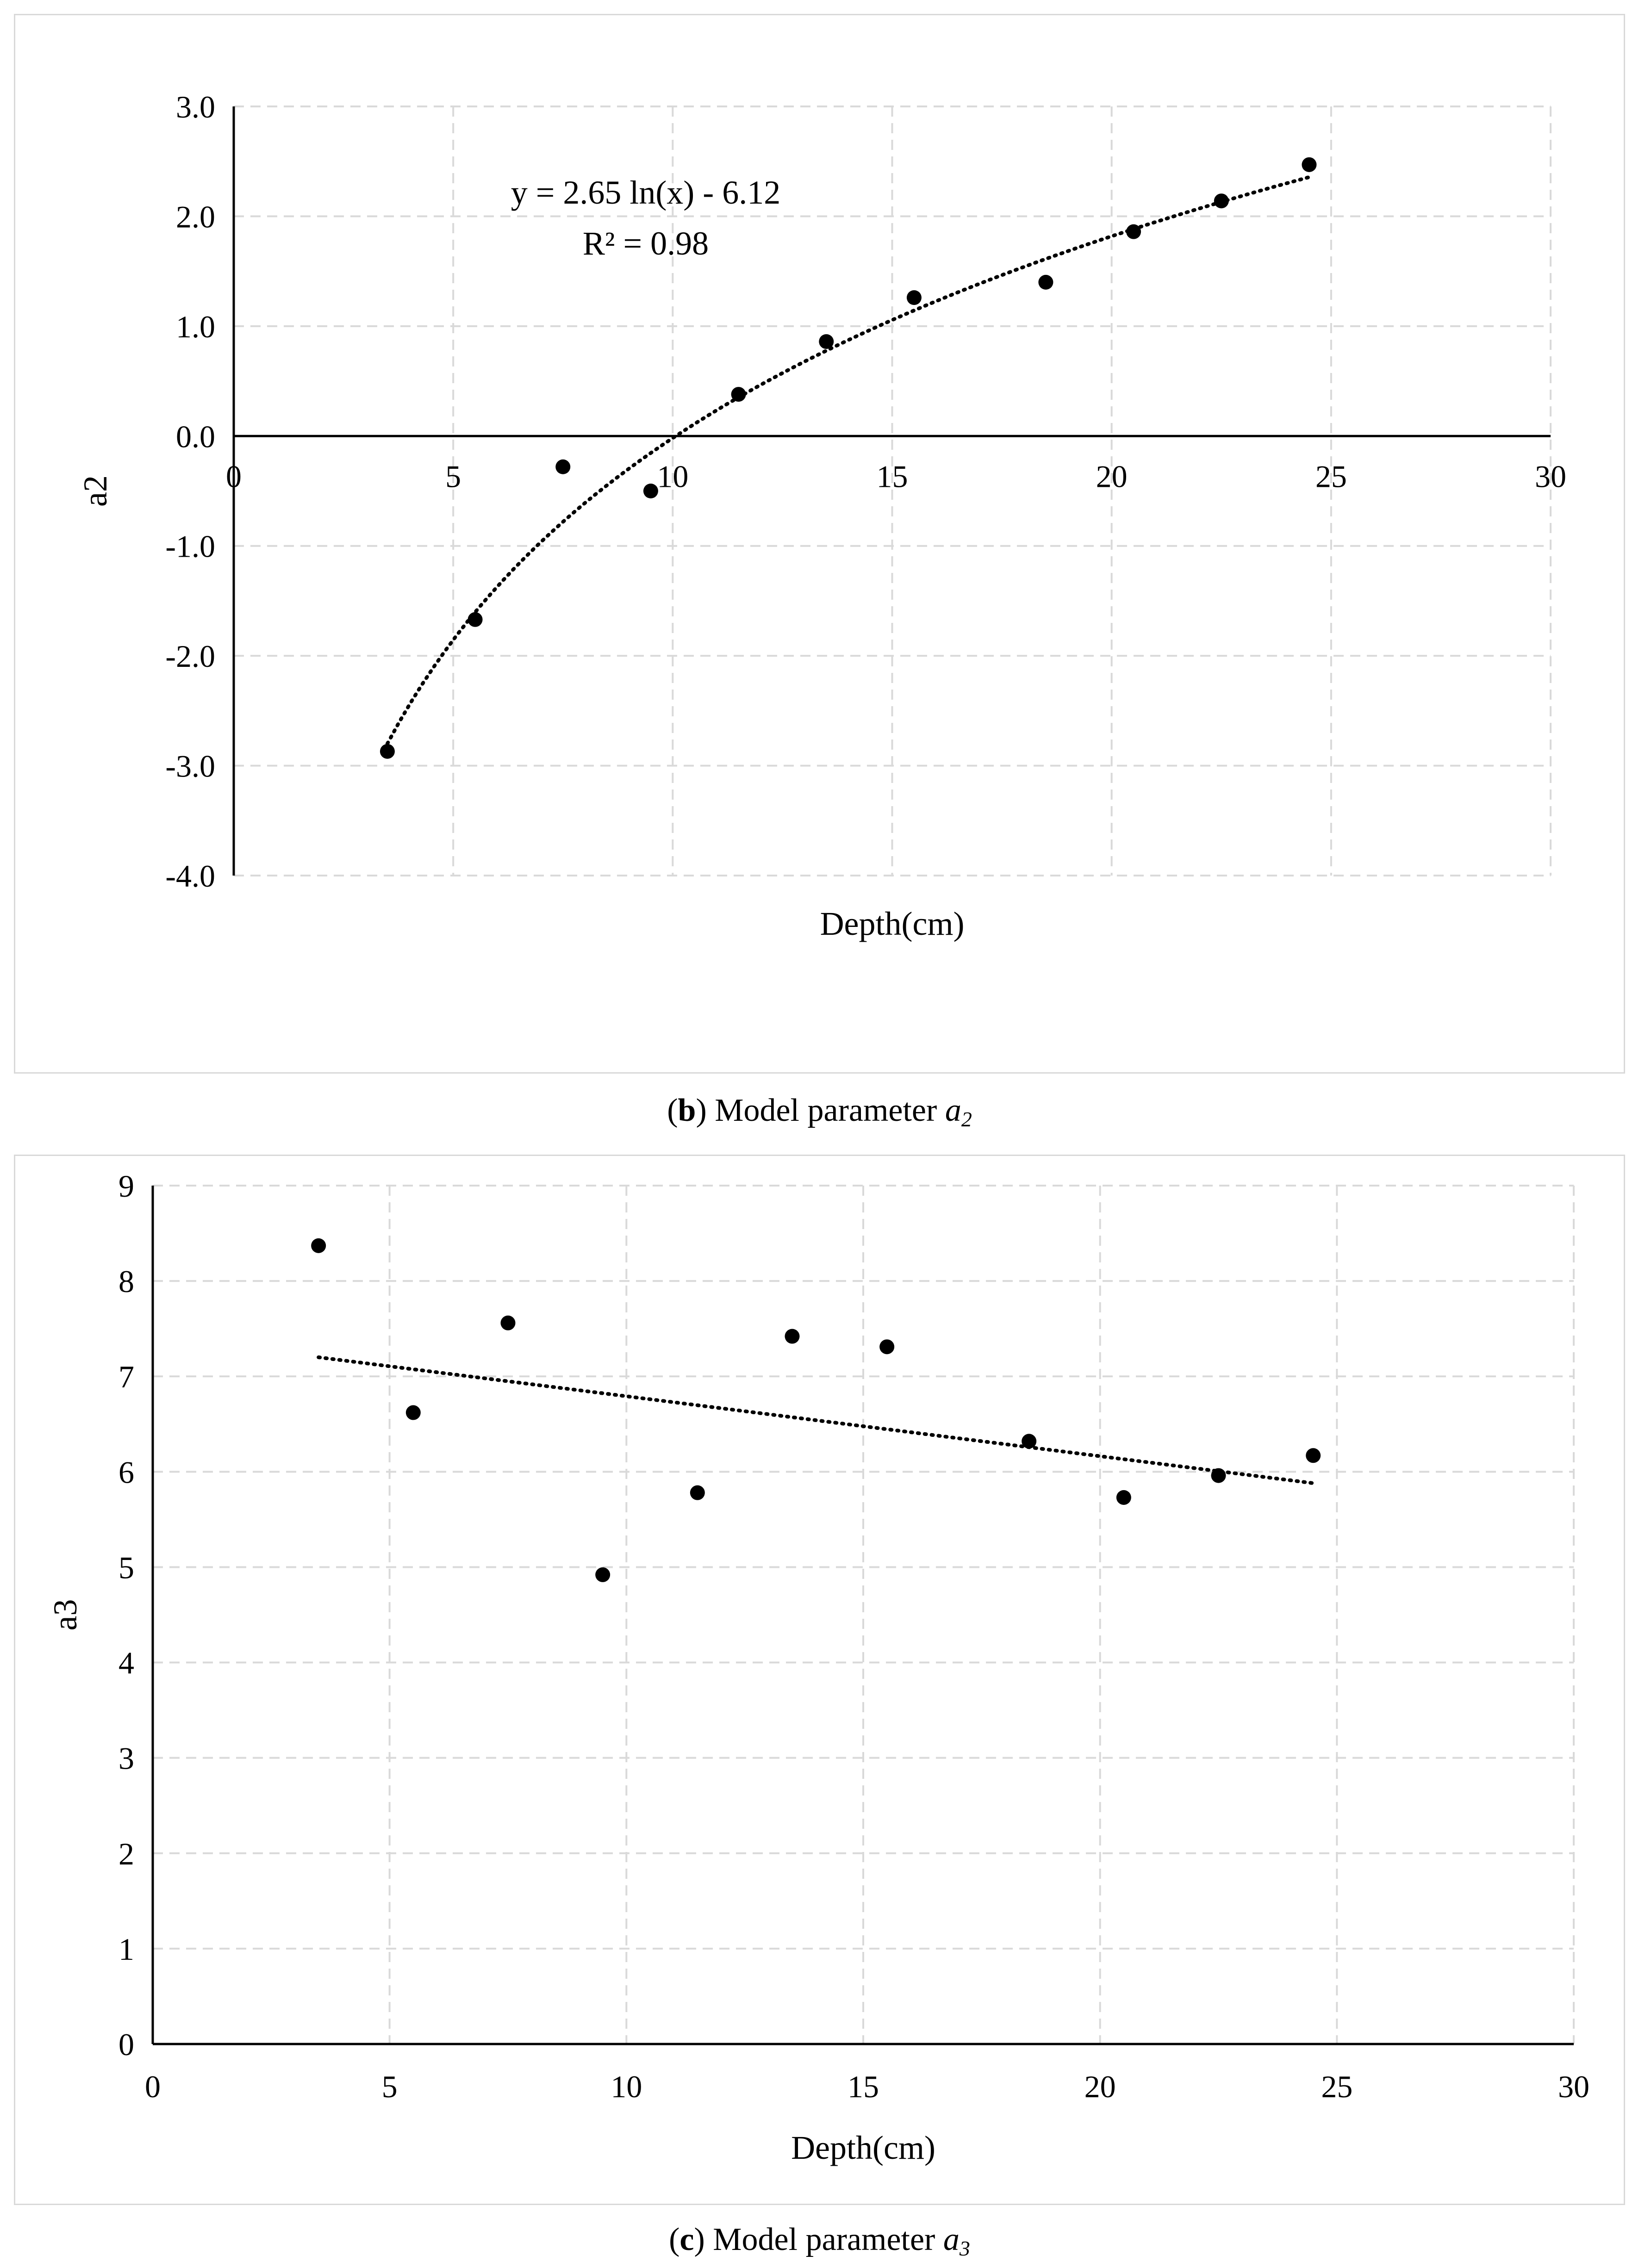 The height and width of the screenshot is (2268, 1639). I want to click on y-tick-label: 2, so click(126, 1853).